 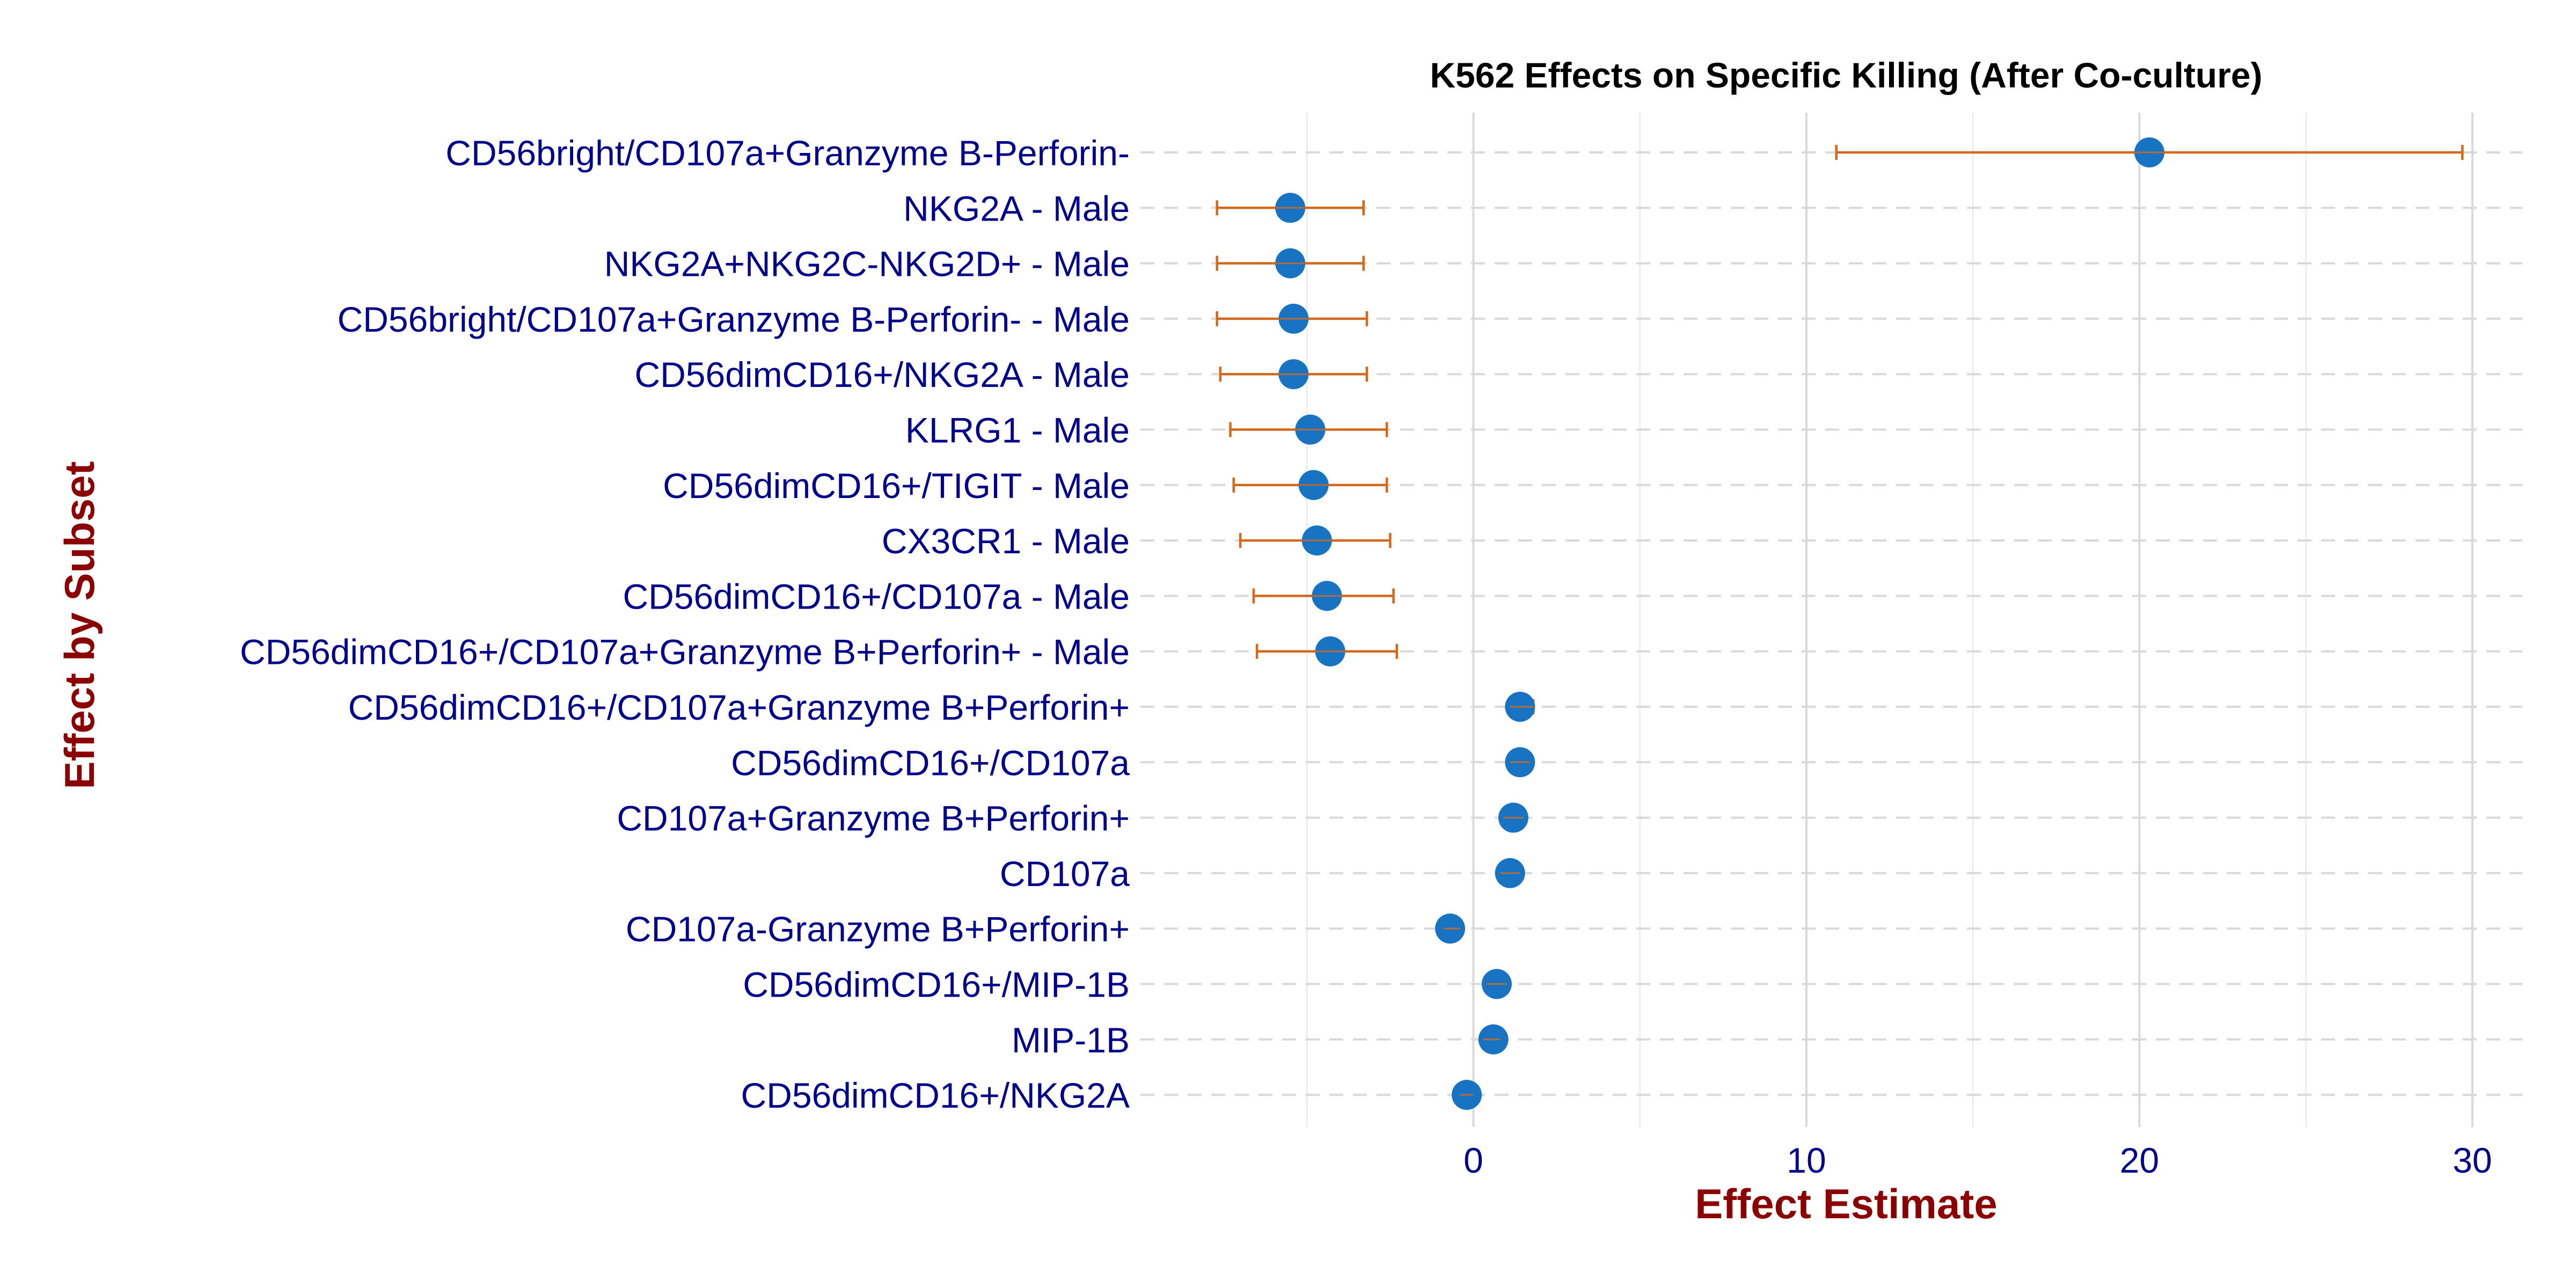 What do you see at coordinates (2472, 1160) in the screenshot?
I see `x-tick-label: 30` at bounding box center [2472, 1160].